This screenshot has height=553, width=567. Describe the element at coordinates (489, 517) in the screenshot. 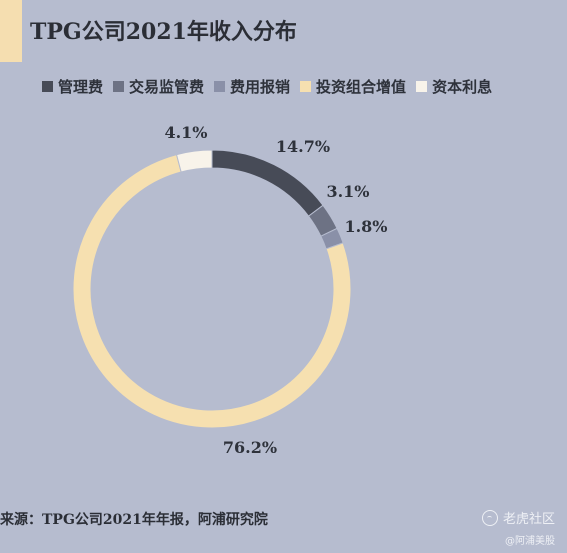

I see `tiger-logo-icon` at that location.